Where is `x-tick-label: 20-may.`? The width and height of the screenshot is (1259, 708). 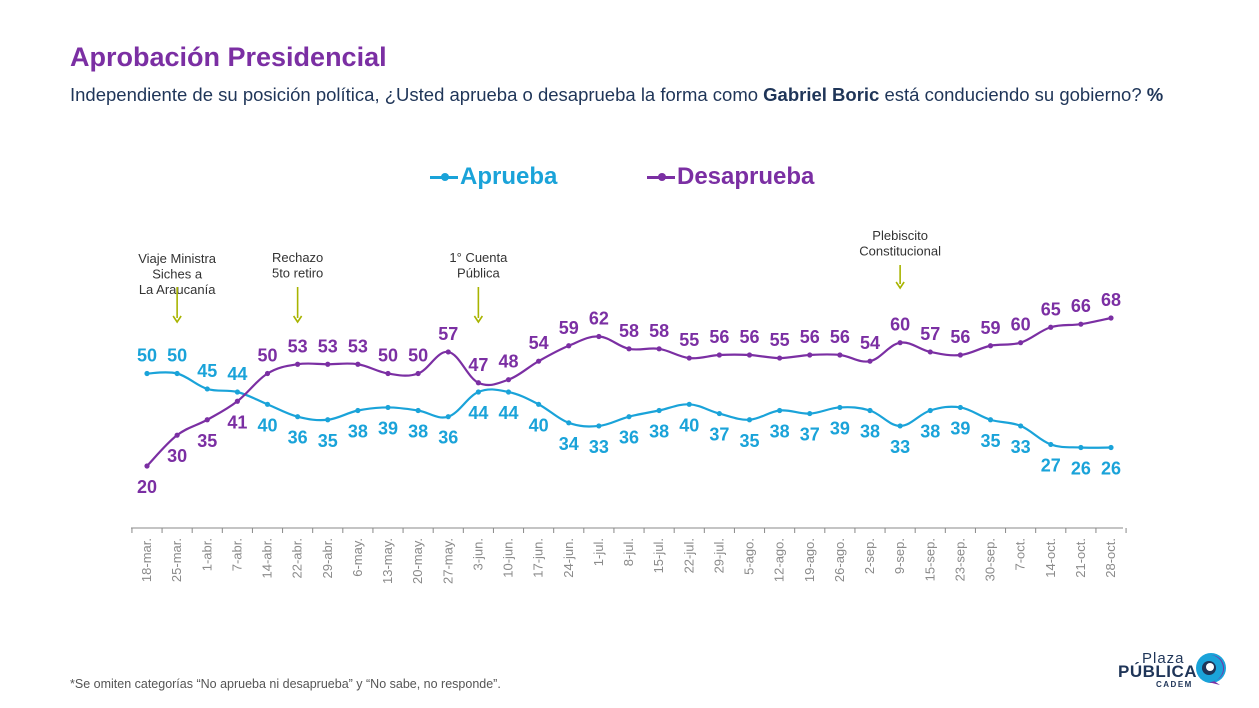
x-tick-label: 20-may. is located at coordinates (417, 561).